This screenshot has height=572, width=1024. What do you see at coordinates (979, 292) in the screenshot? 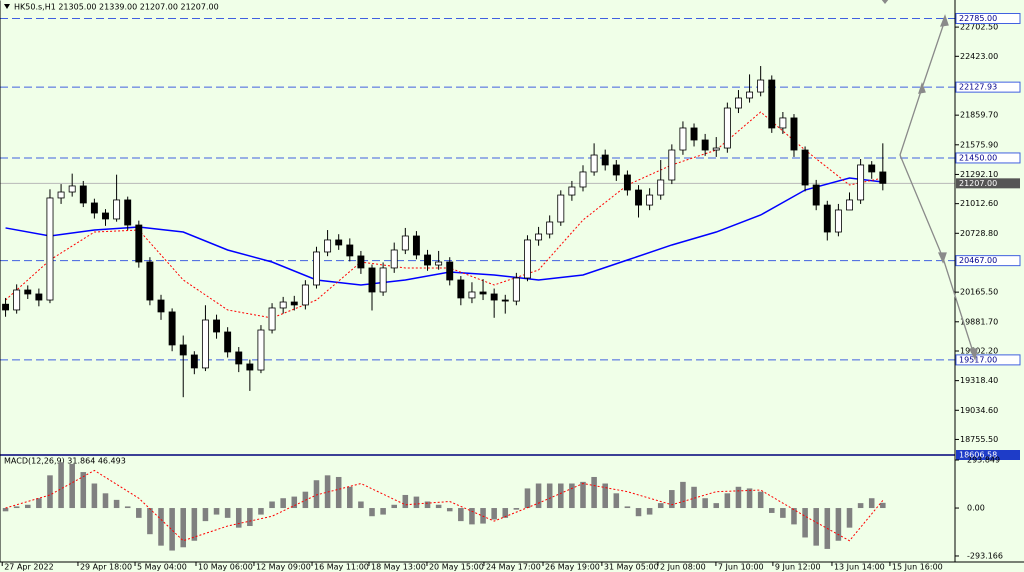
I see `y-tick-label: 20165.50` at bounding box center [979, 292].